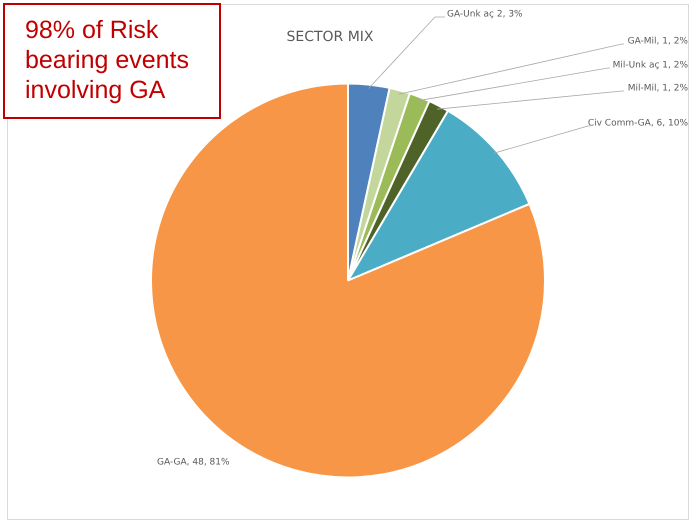 The height and width of the screenshot is (523, 692). I want to click on text: 98% of Risk bearing events involving GA, so click(112, 61).